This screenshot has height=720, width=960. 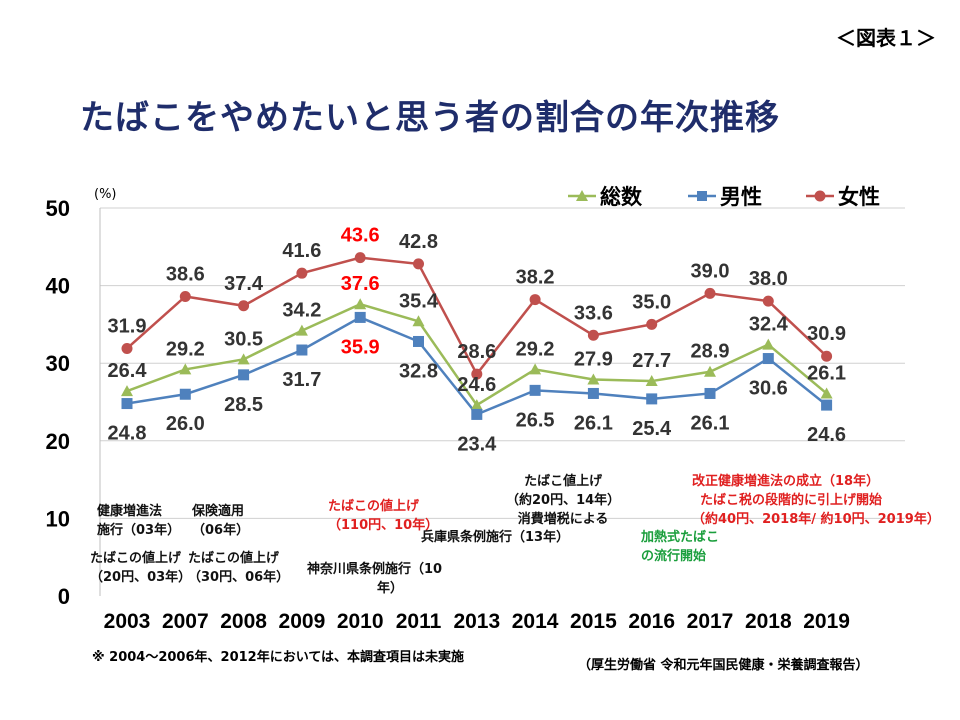 What do you see at coordinates (859, 197) in the screenshot?
I see `legend-label: 女性` at bounding box center [859, 197].